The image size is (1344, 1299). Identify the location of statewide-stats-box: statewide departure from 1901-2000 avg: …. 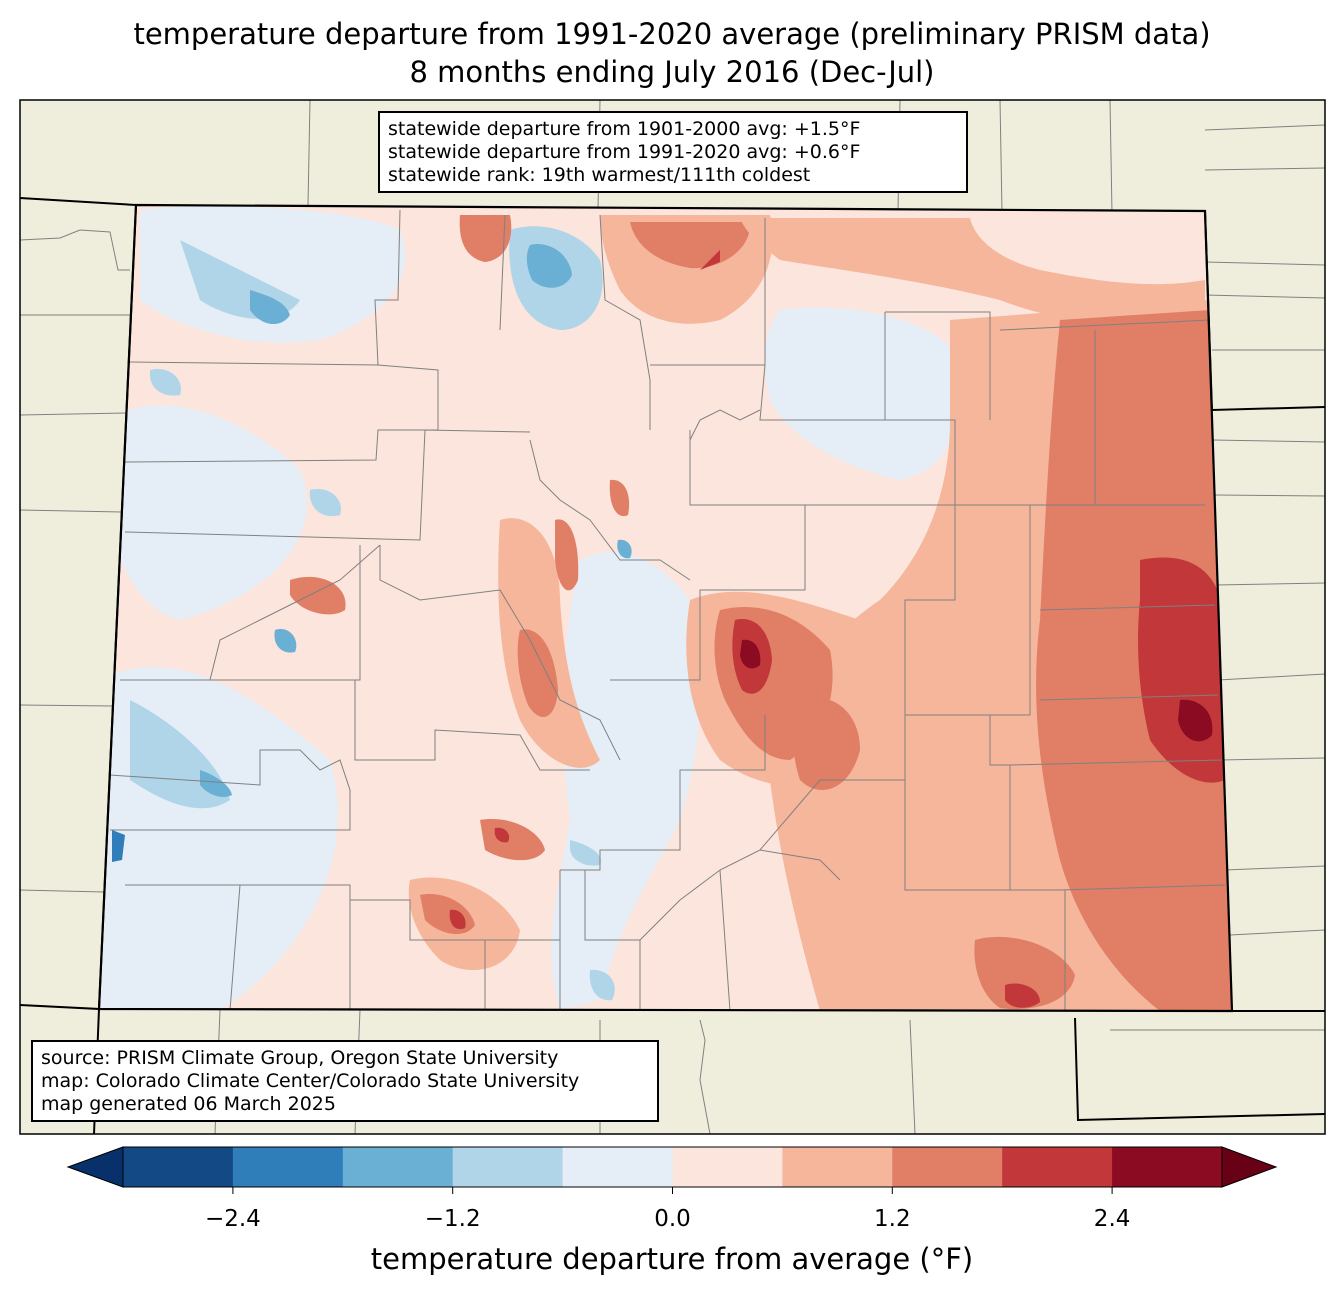
(673, 152).